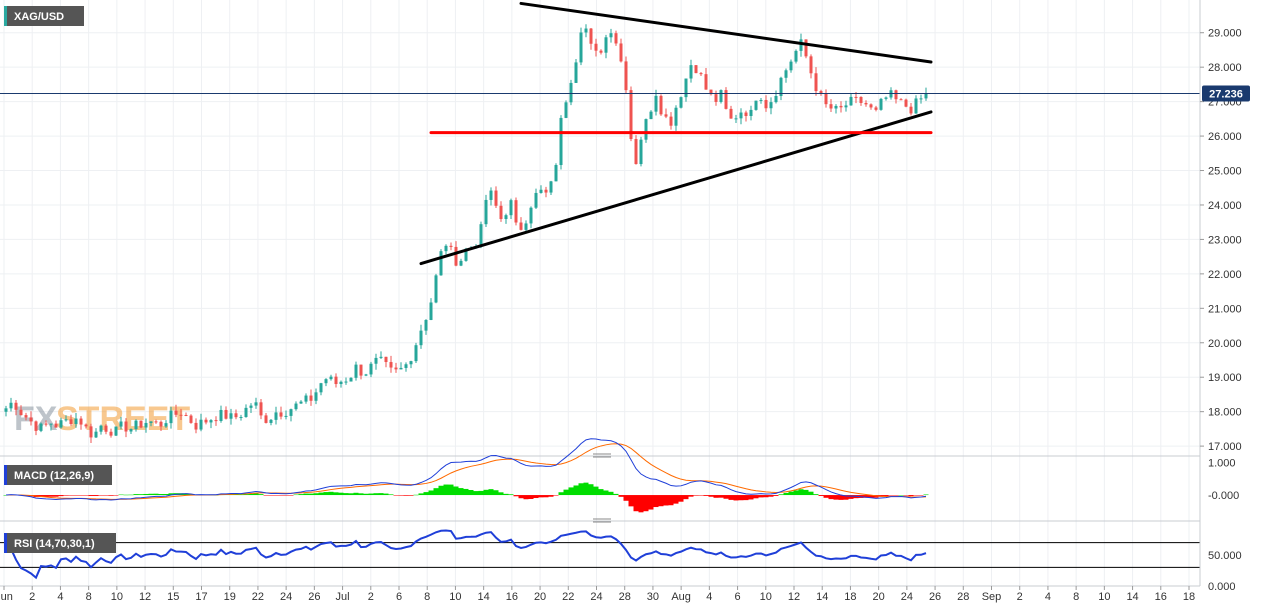  I want to click on rsi-label: RSI (14,70,30,1), so click(60, 543).